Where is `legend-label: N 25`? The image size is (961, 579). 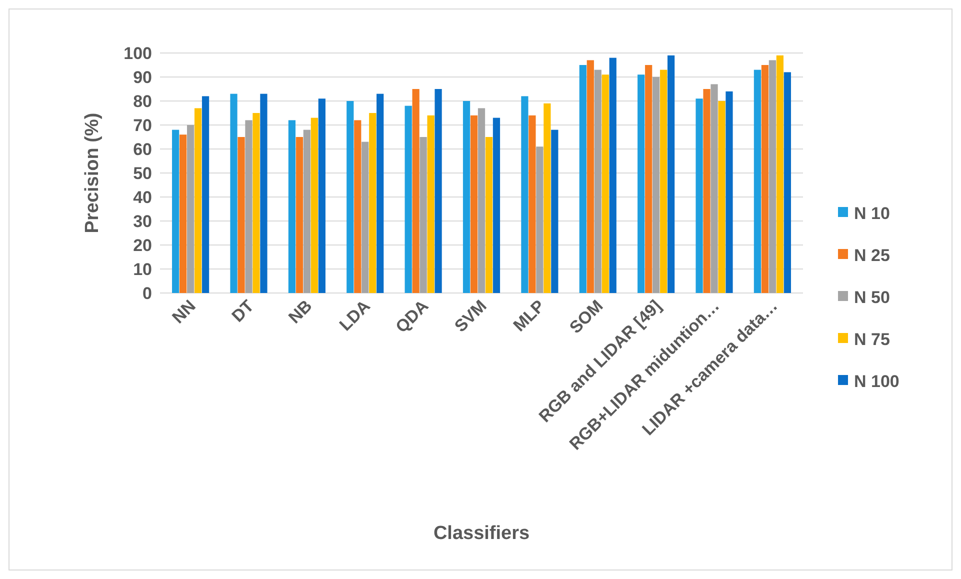
legend-label: N 25 is located at coordinates (872, 255).